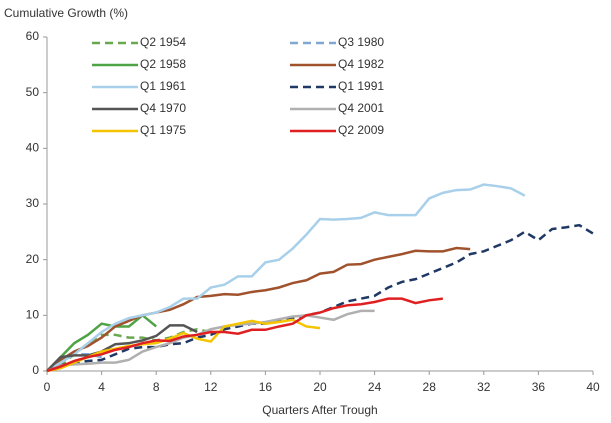 The image size is (611, 423). I want to click on legend-label: Q1 1991, so click(361, 86).